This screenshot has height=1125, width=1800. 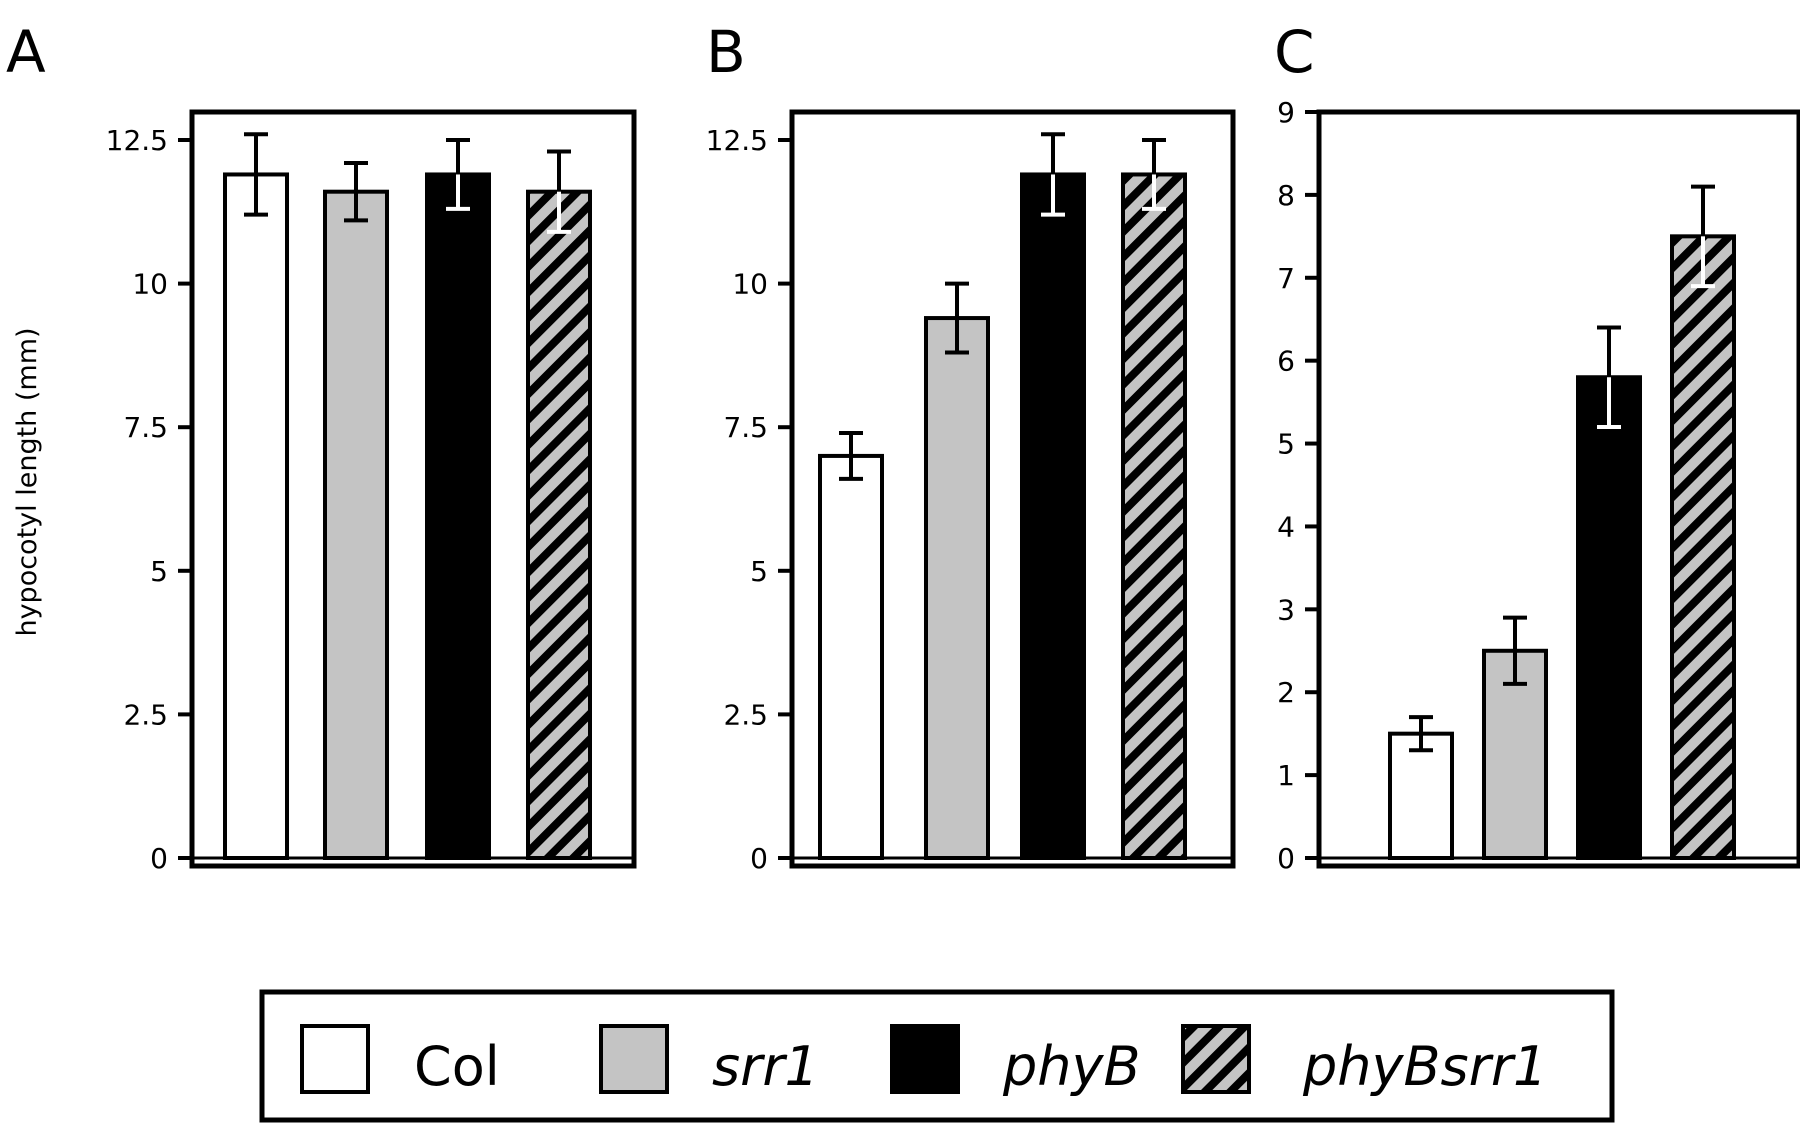 I want to click on y-tick-label: 7, so click(x=1286, y=278).